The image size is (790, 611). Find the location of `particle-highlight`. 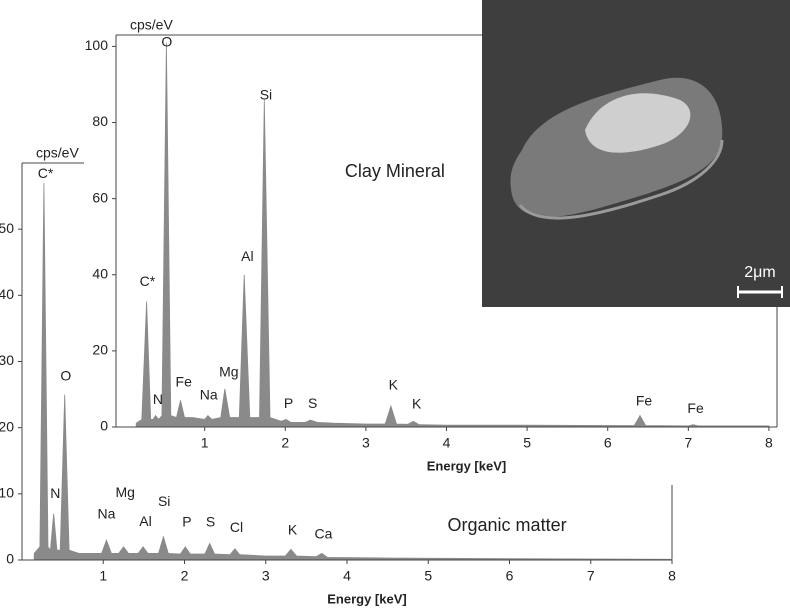

particle-highlight is located at coordinates (638, 123).